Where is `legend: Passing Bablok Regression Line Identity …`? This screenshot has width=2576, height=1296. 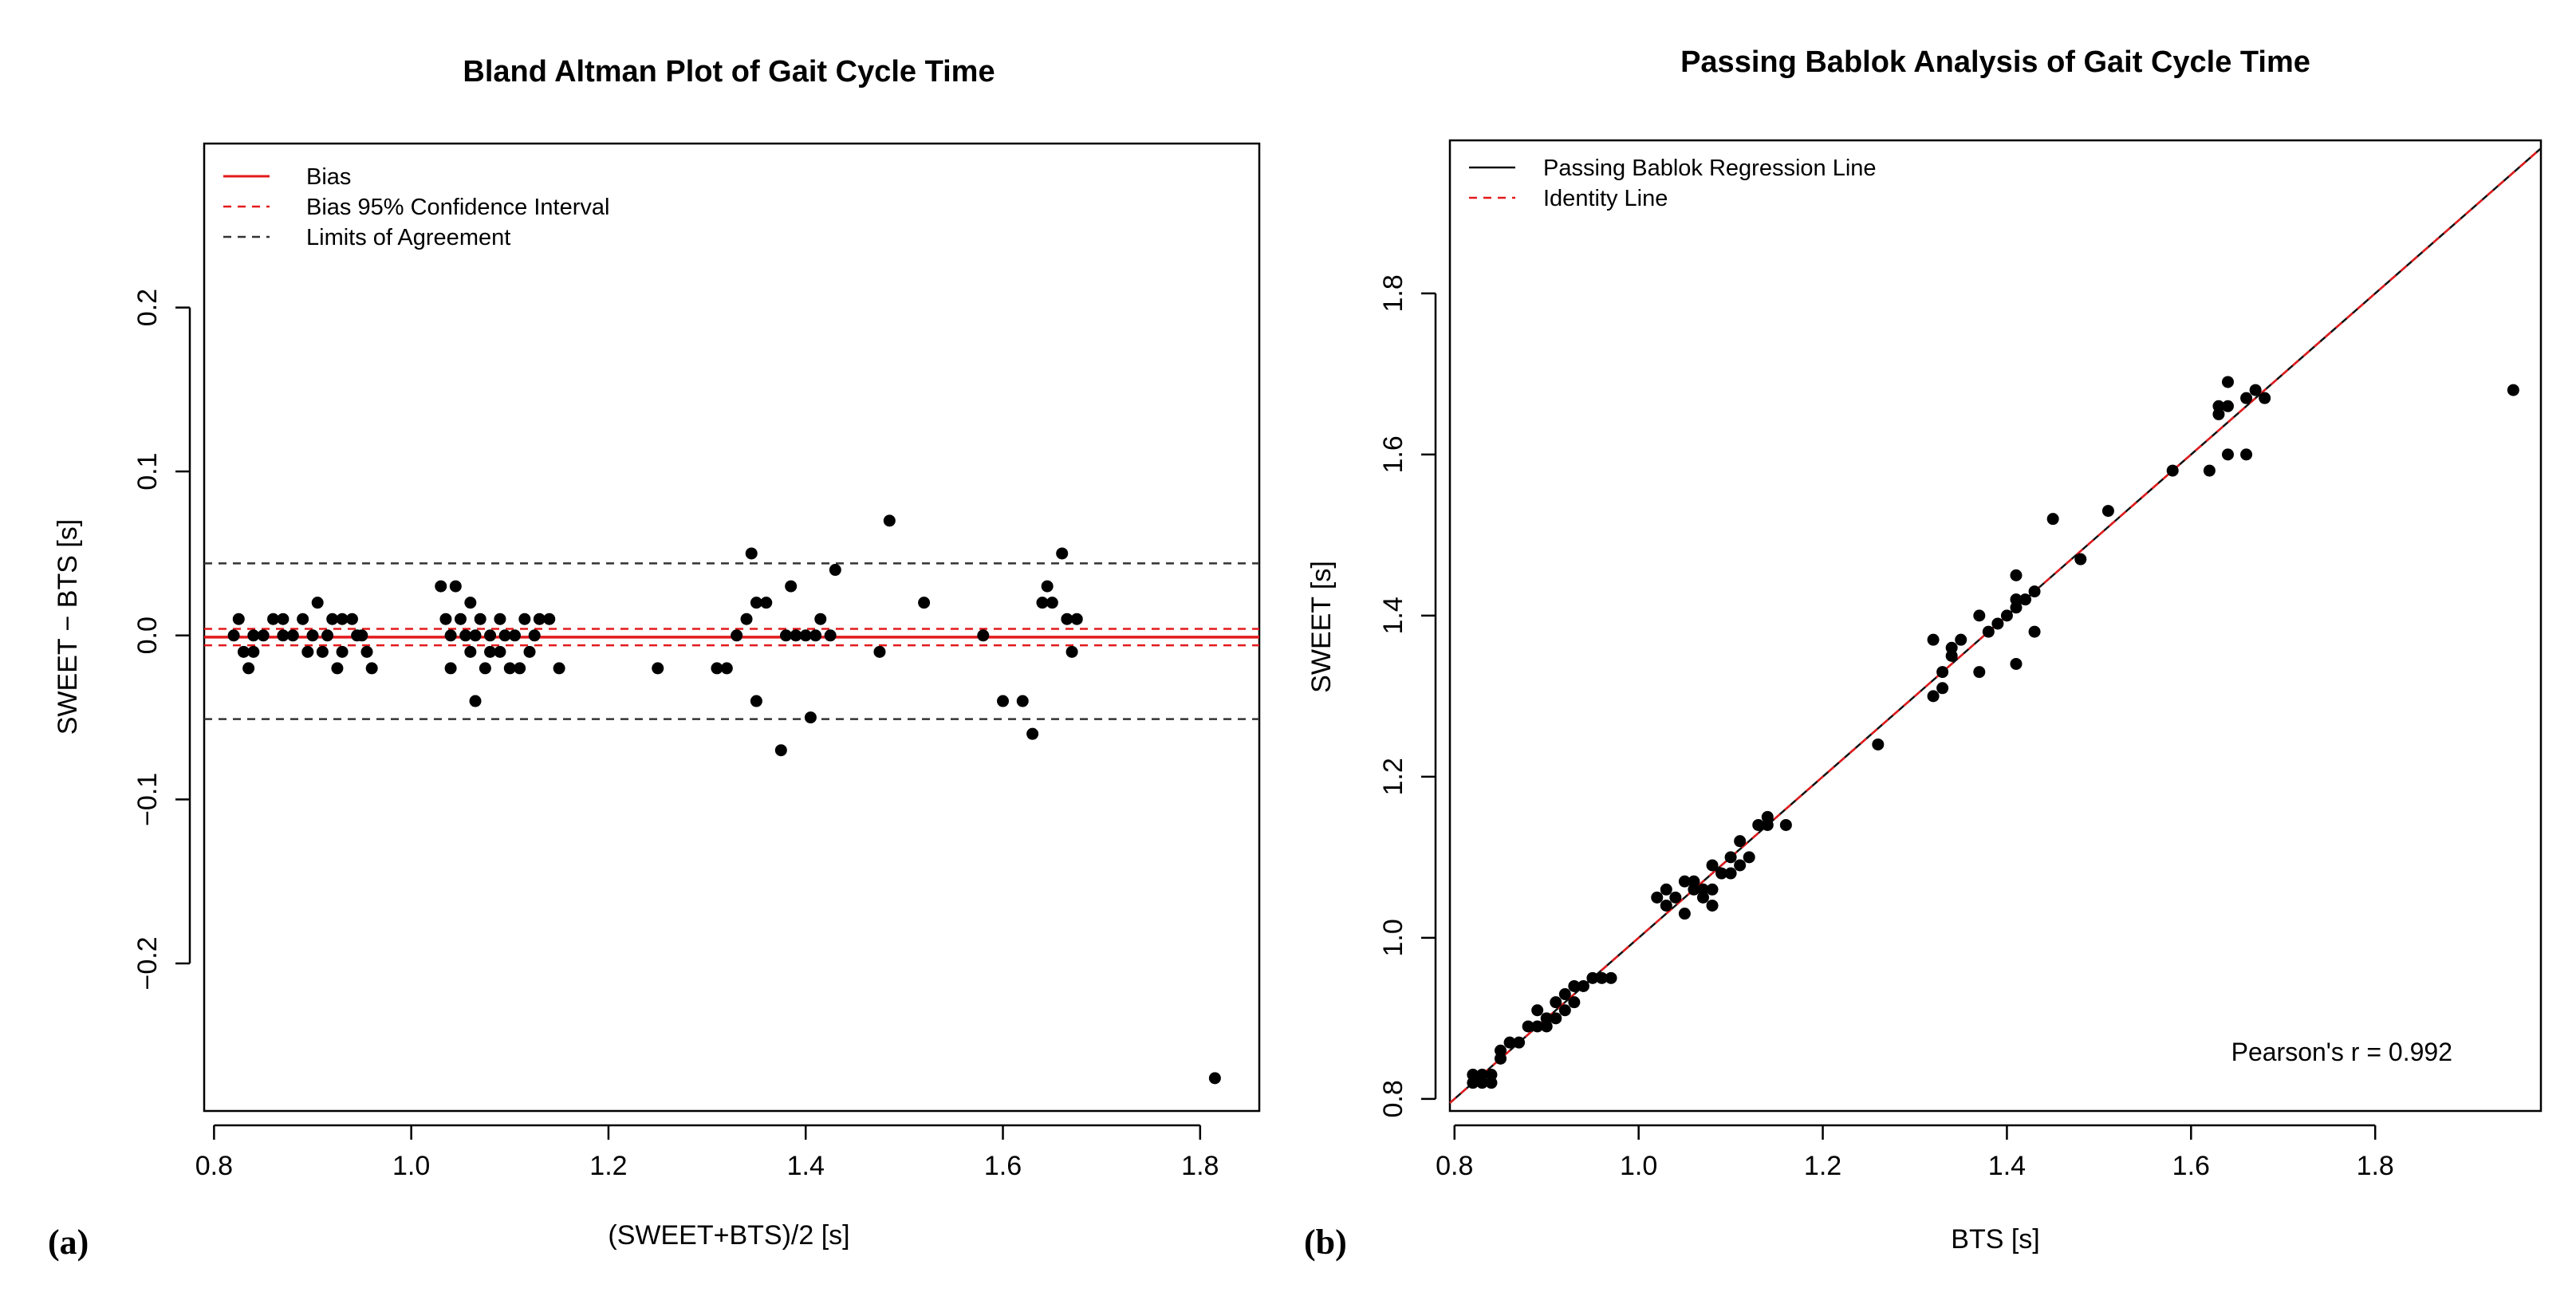
legend: Passing Bablok Regression Line Identity … is located at coordinates (1673, 183).